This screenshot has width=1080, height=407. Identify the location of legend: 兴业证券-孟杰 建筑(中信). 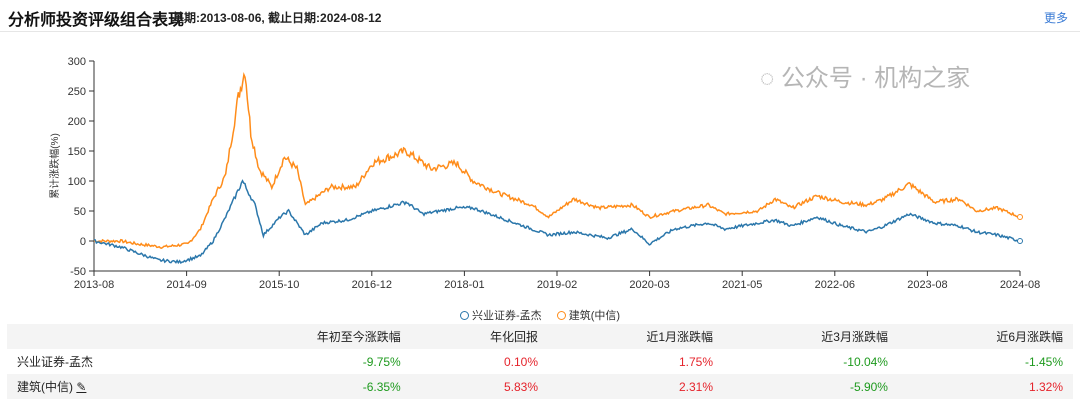
(540, 315).